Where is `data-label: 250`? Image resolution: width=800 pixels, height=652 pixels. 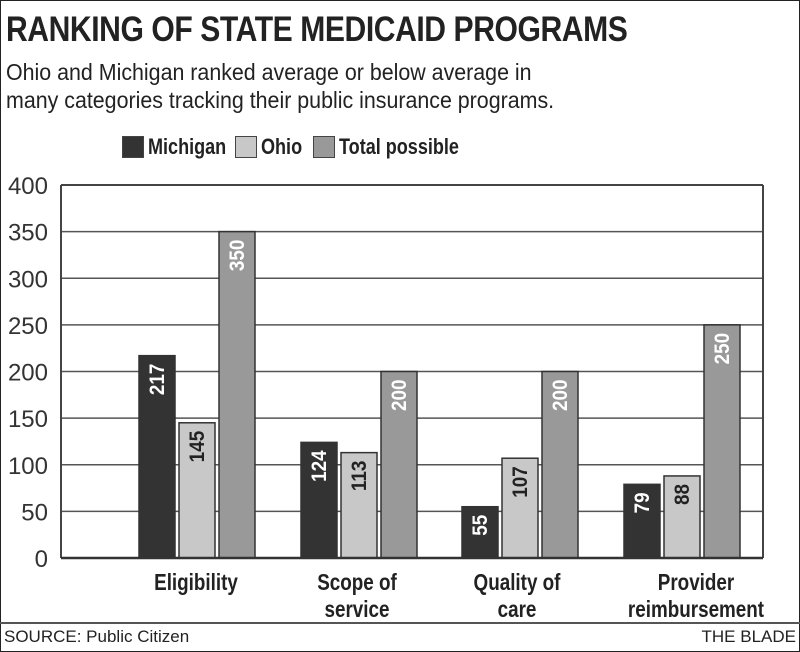
data-label: 250 is located at coordinates (722, 349).